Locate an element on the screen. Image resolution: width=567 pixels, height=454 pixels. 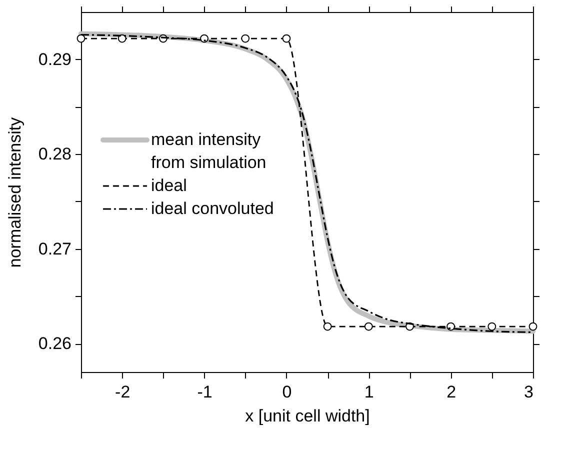
y-tick-label: 0.29 is located at coordinates (55, 59).